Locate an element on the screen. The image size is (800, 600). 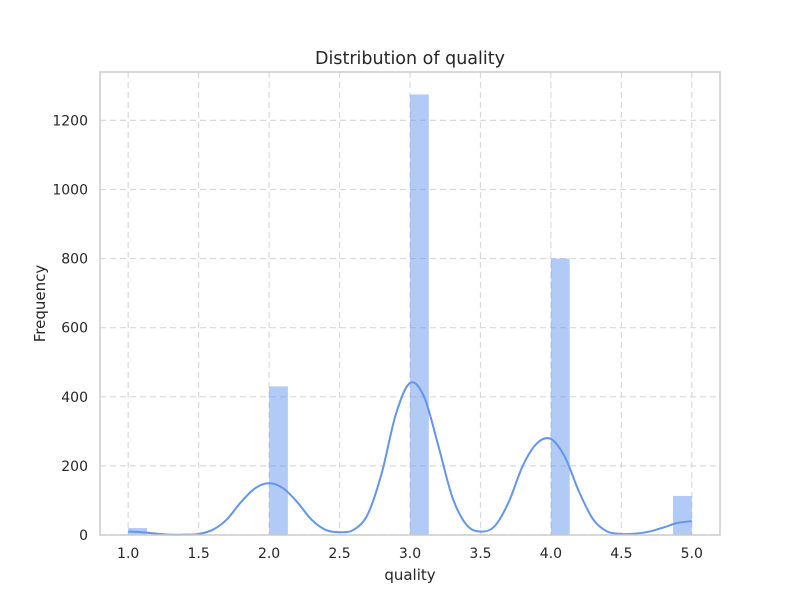
y-tick-label: 1000 is located at coordinates (70, 190).